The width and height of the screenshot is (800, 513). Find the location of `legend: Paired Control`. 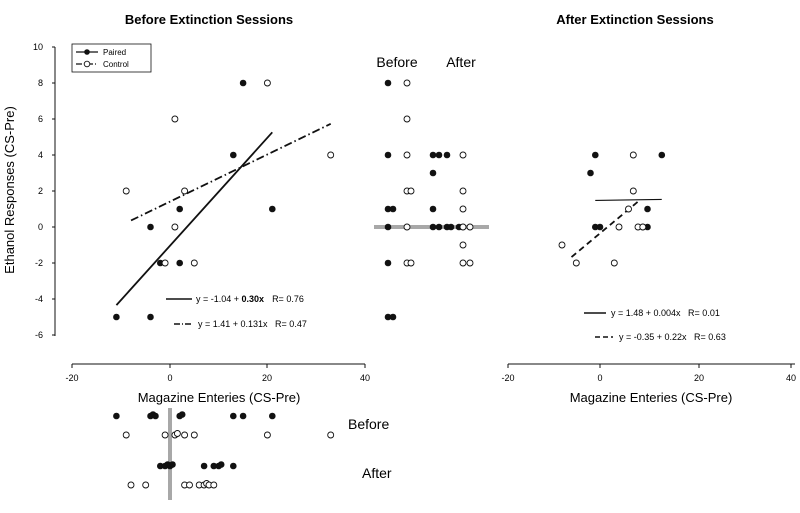

legend: Paired Control is located at coordinates (111, 58).